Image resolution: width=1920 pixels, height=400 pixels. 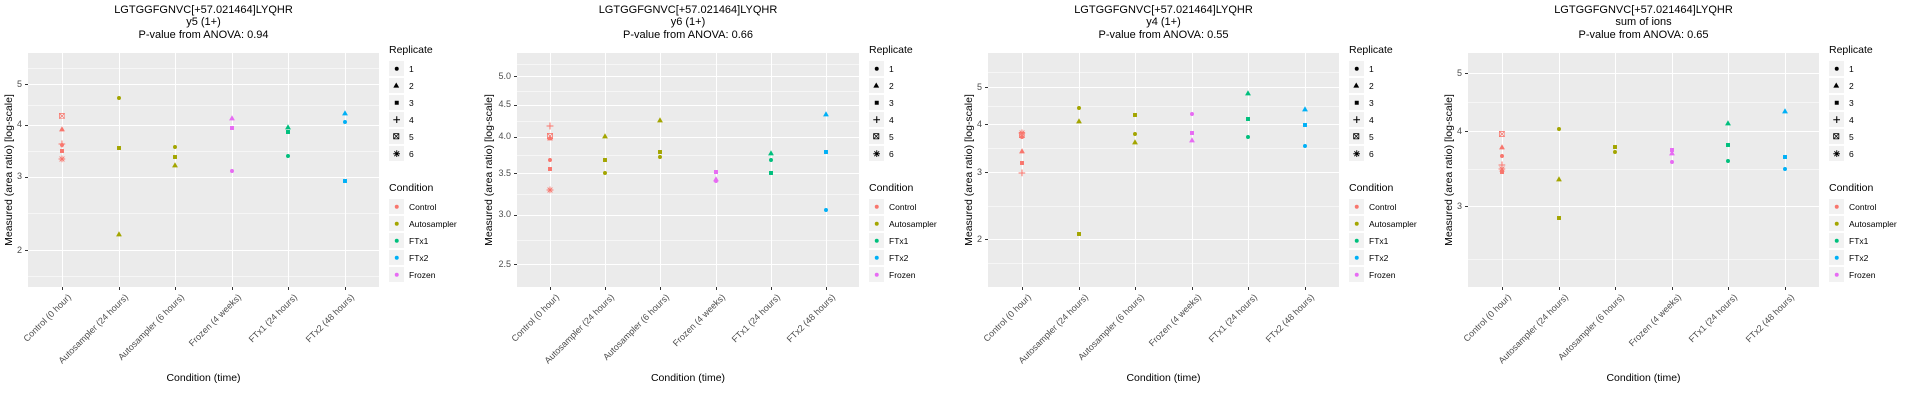 I want to click on asterisk-icon, so click(x=876, y=153).